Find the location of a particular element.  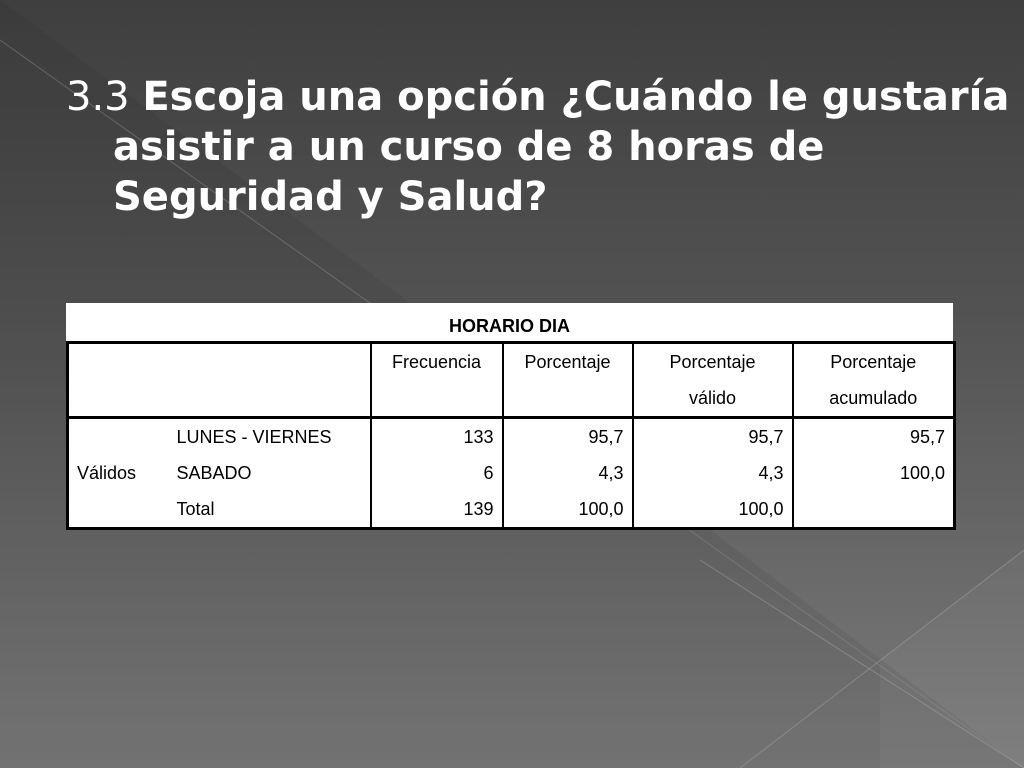

header-porcentaje: Porcentaje is located at coordinates (567, 360).